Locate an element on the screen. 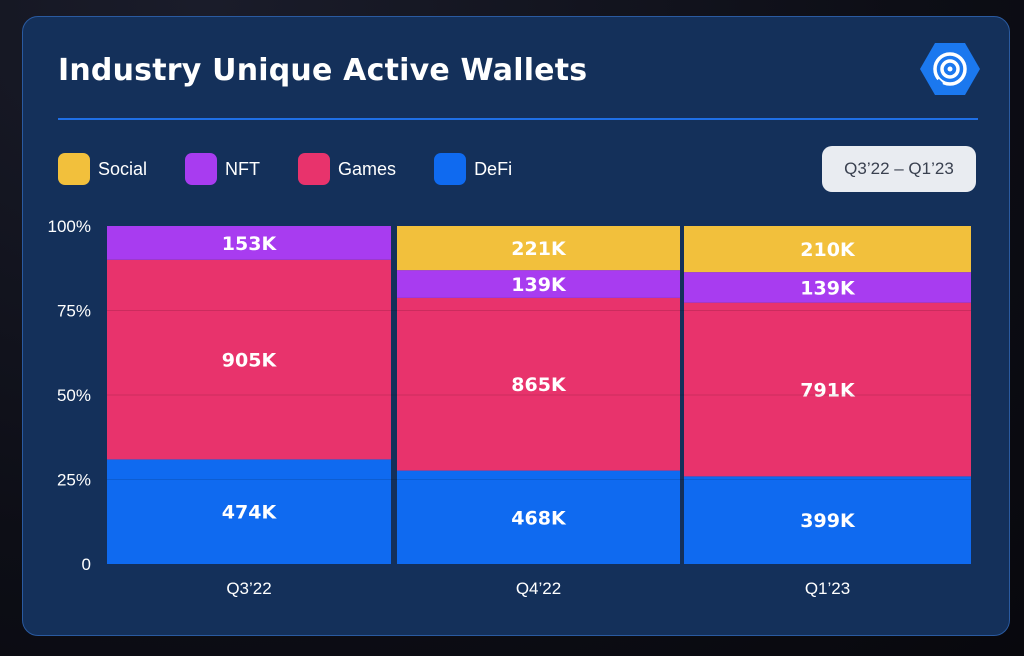 The image size is (1024, 656). legend-item-defi: DeFi is located at coordinates (473, 169).